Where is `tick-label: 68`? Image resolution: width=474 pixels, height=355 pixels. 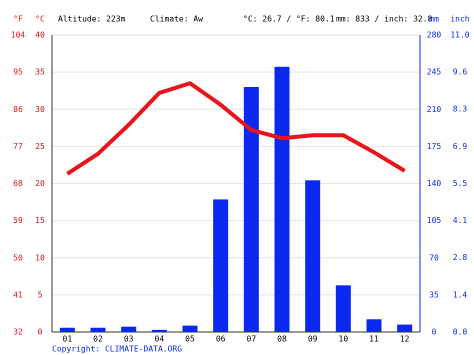 tick-label: 68 is located at coordinates (18, 183).